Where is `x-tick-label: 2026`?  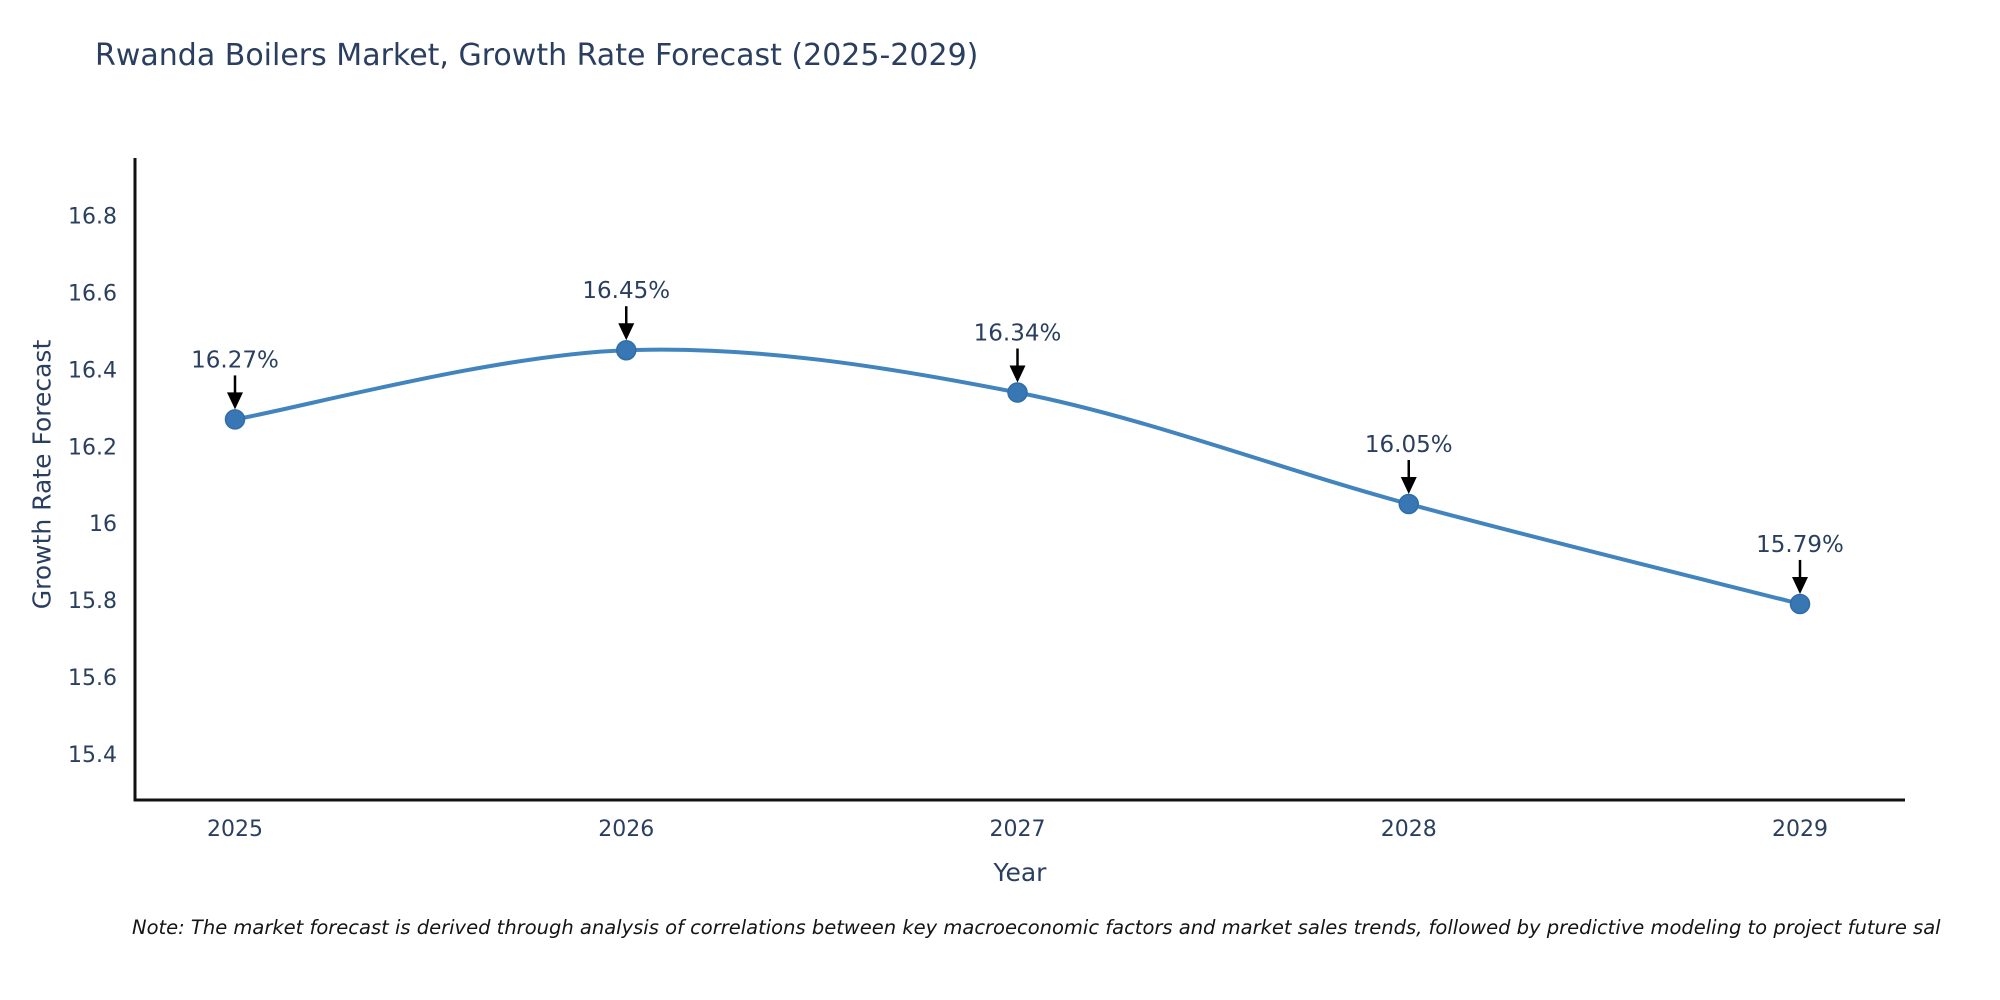 x-tick-label: 2026 is located at coordinates (626, 829).